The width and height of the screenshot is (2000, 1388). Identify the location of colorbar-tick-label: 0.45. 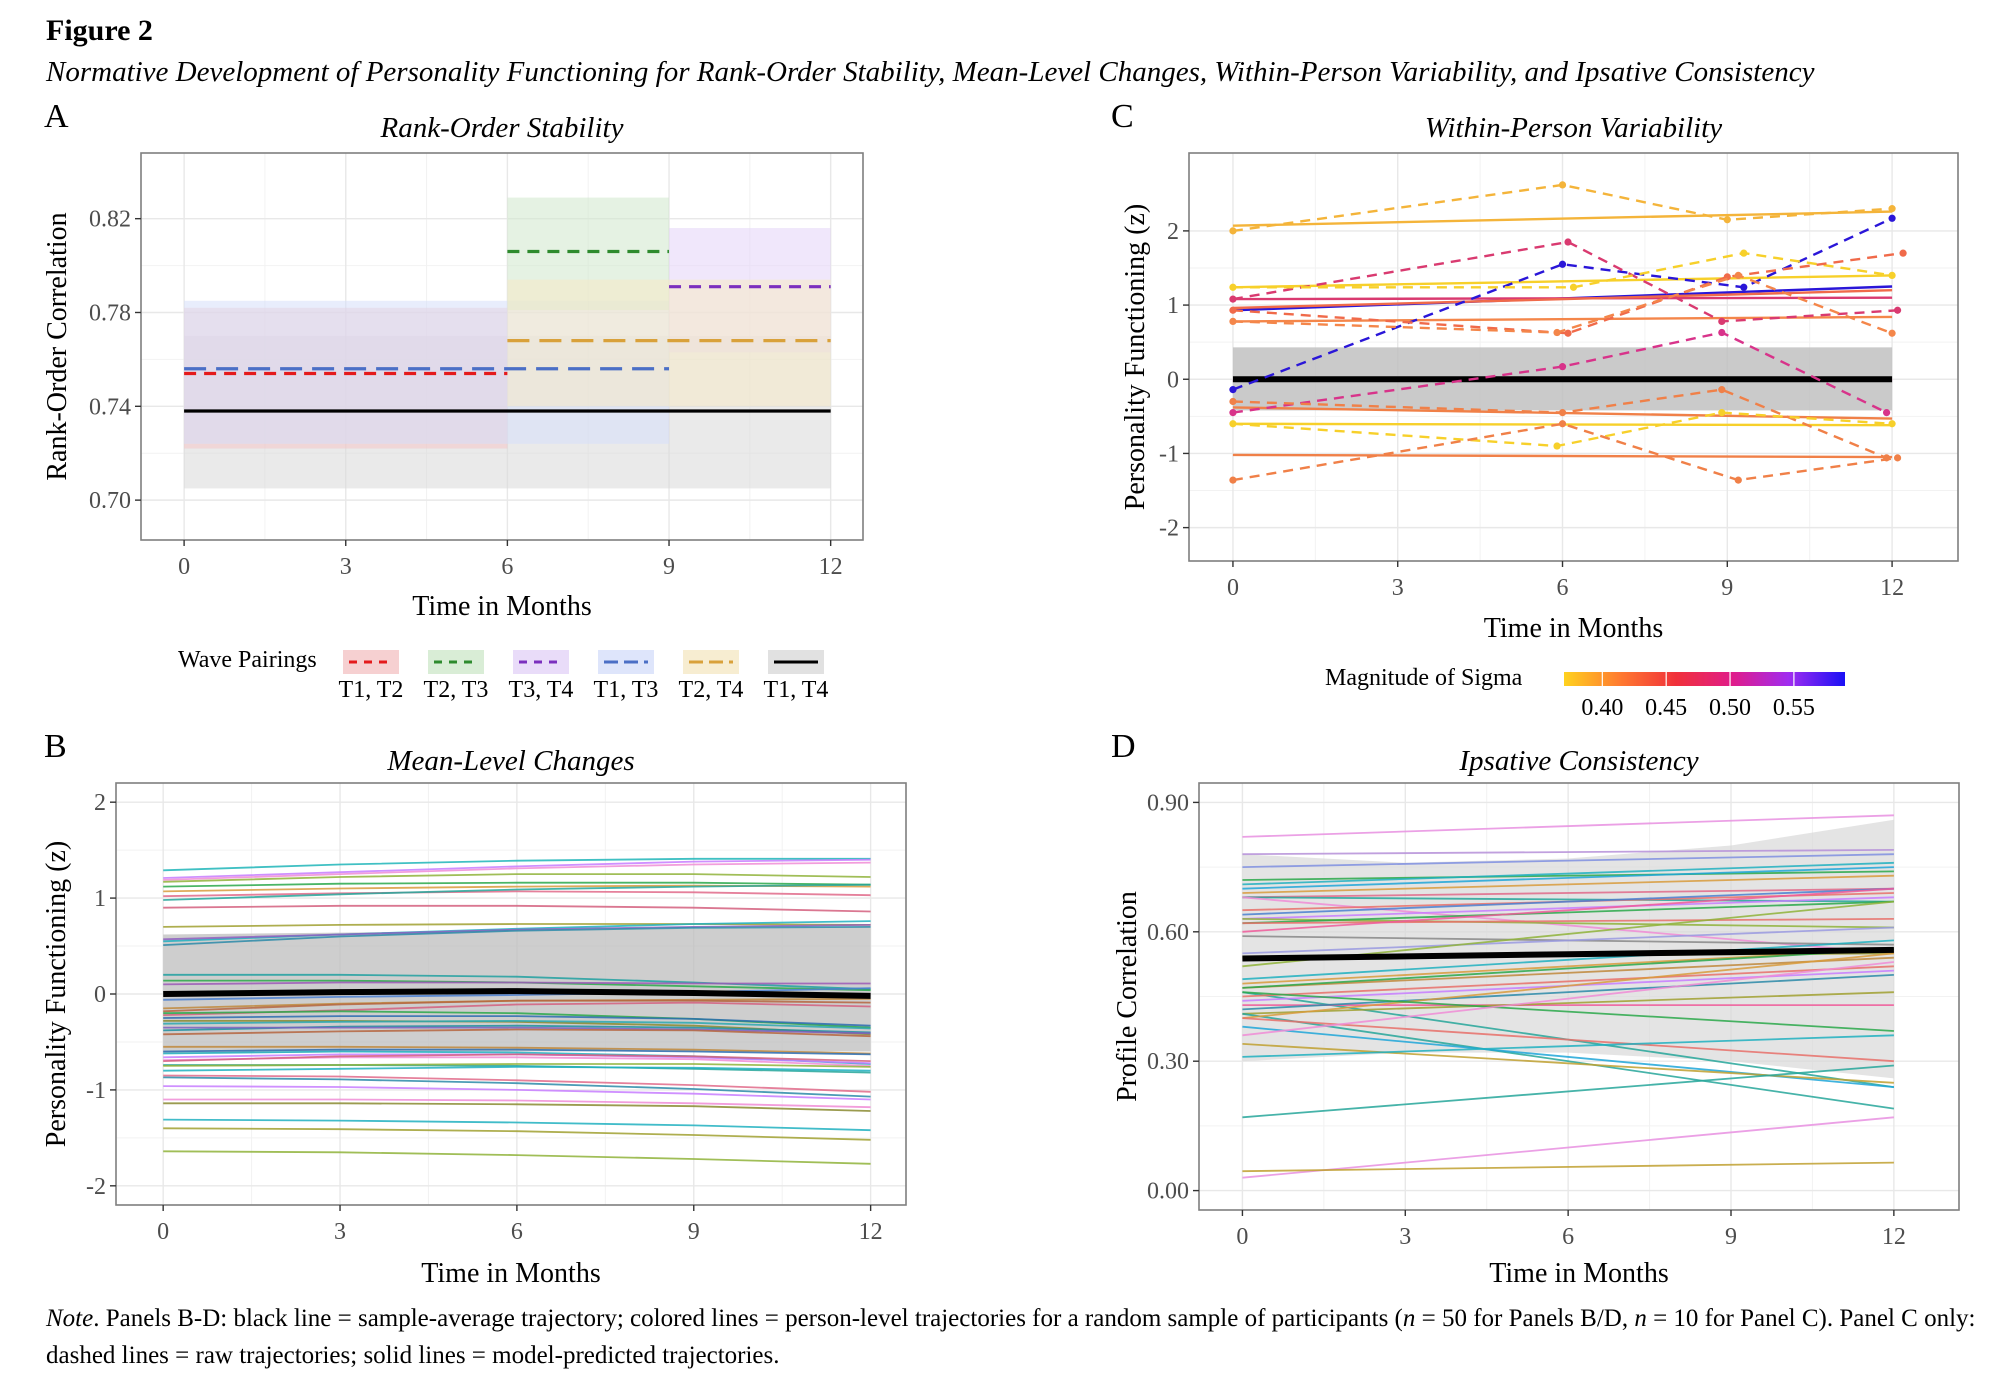
(1666, 708).